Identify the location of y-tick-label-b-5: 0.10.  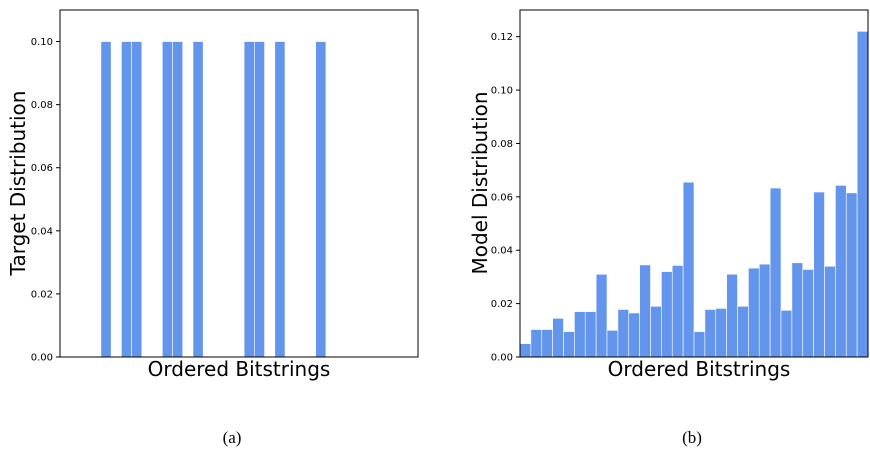
(502, 91).